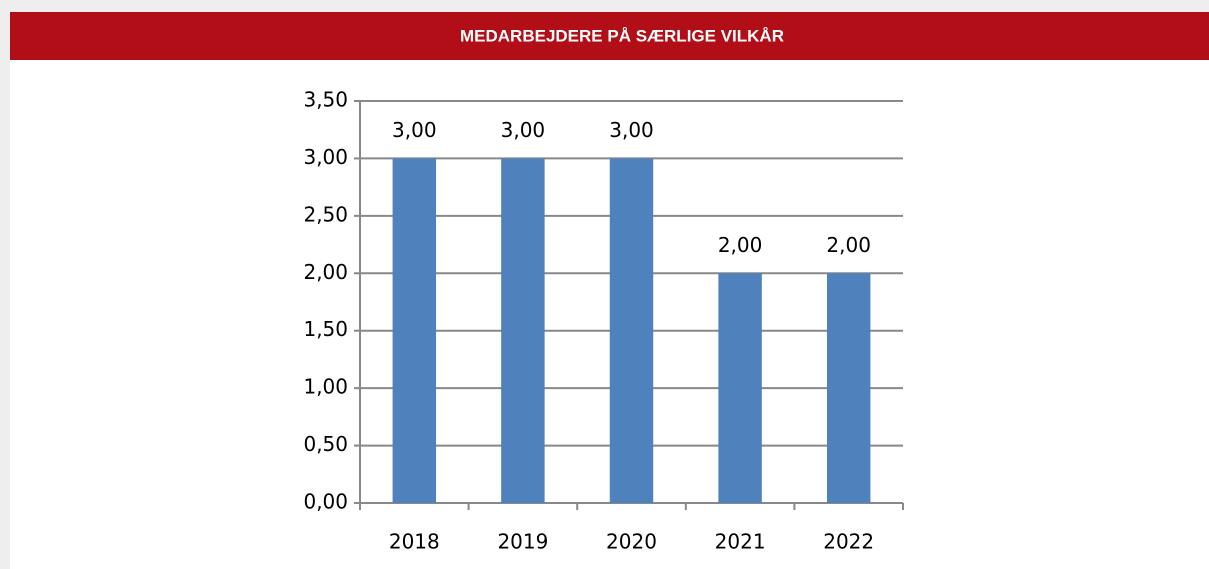 Image resolution: width=1209 pixels, height=569 pixels. Describe the element at coordinates (325, 214) in the screenshot. I see `y-tick-label: 2,50` at that location.